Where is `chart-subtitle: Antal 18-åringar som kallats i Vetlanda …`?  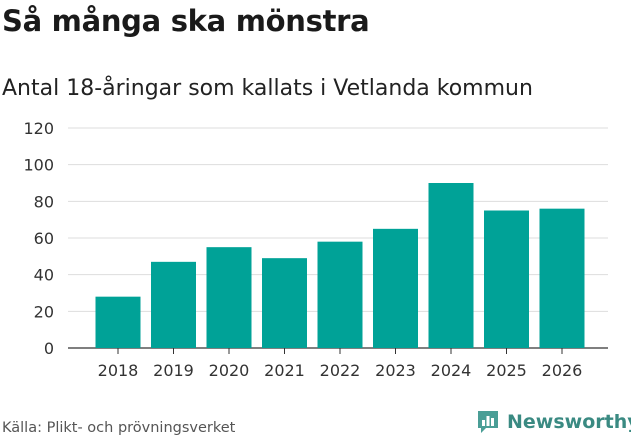 chart-subtitle: Antal 18-åringar som kallats i Vetlanda … is located at coordinates (267, 88).